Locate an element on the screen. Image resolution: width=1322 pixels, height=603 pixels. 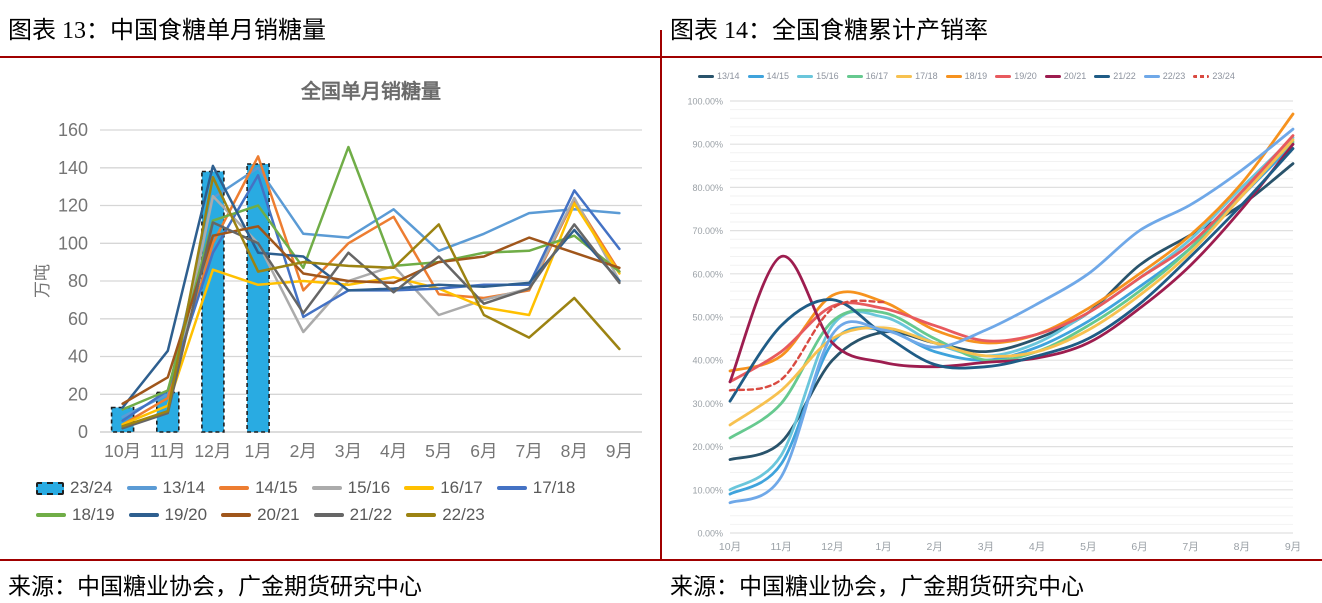
svg-text: 60 is located at coordinates (78, 319).